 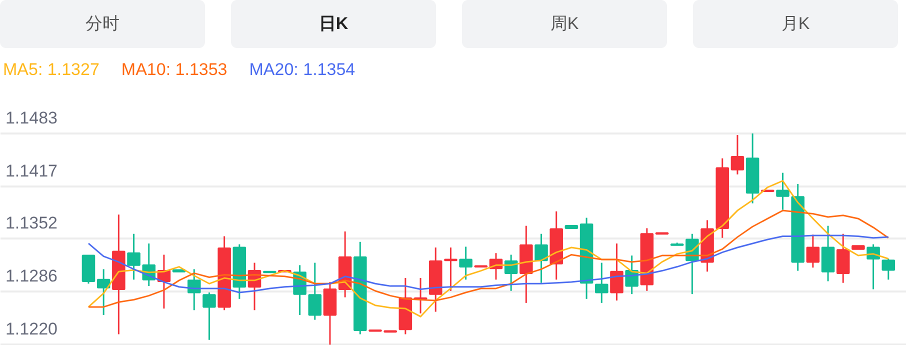 I want to click on text: MA20: 1.1354, so click(x=302, y=70).